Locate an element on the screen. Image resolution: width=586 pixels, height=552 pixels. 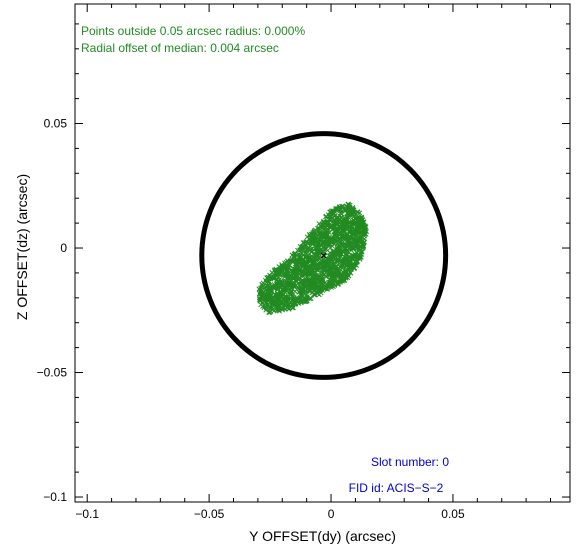
annotation-fid-id: FID id: ACIS−S−2 is located at coordinates (396, 488).